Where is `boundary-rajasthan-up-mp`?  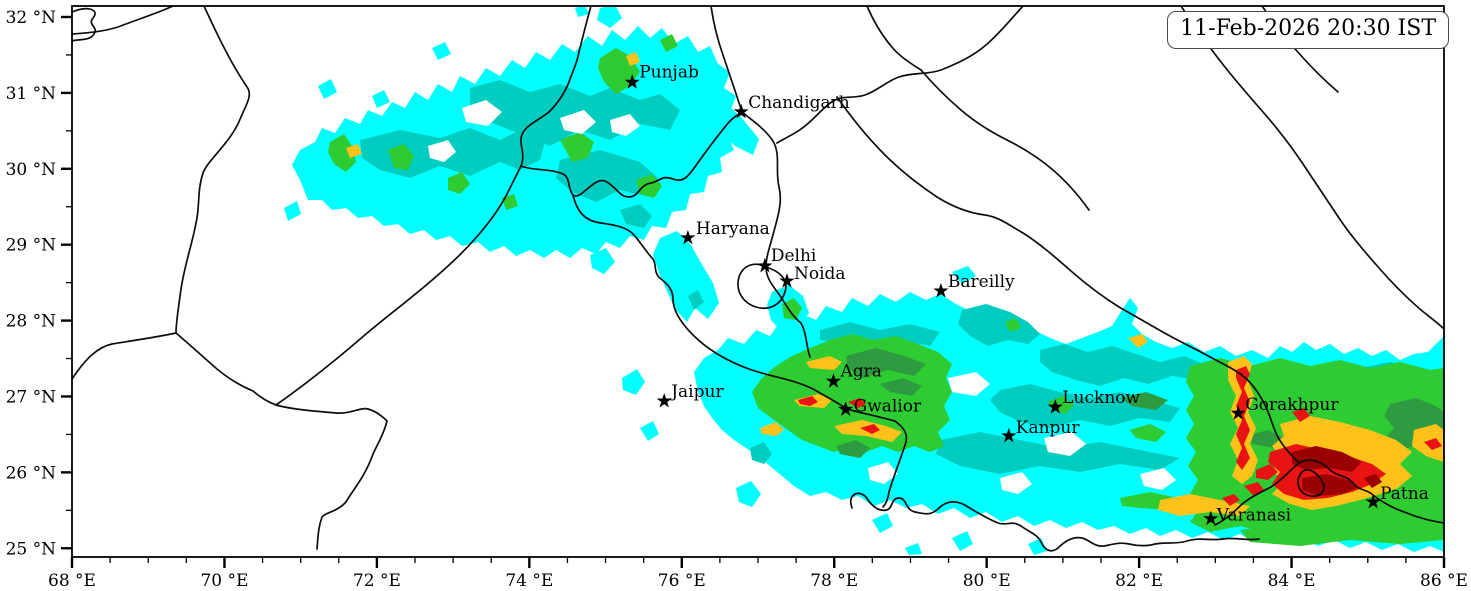
boundary-rajasthan-up-mp is located at coordinates (740, 351).